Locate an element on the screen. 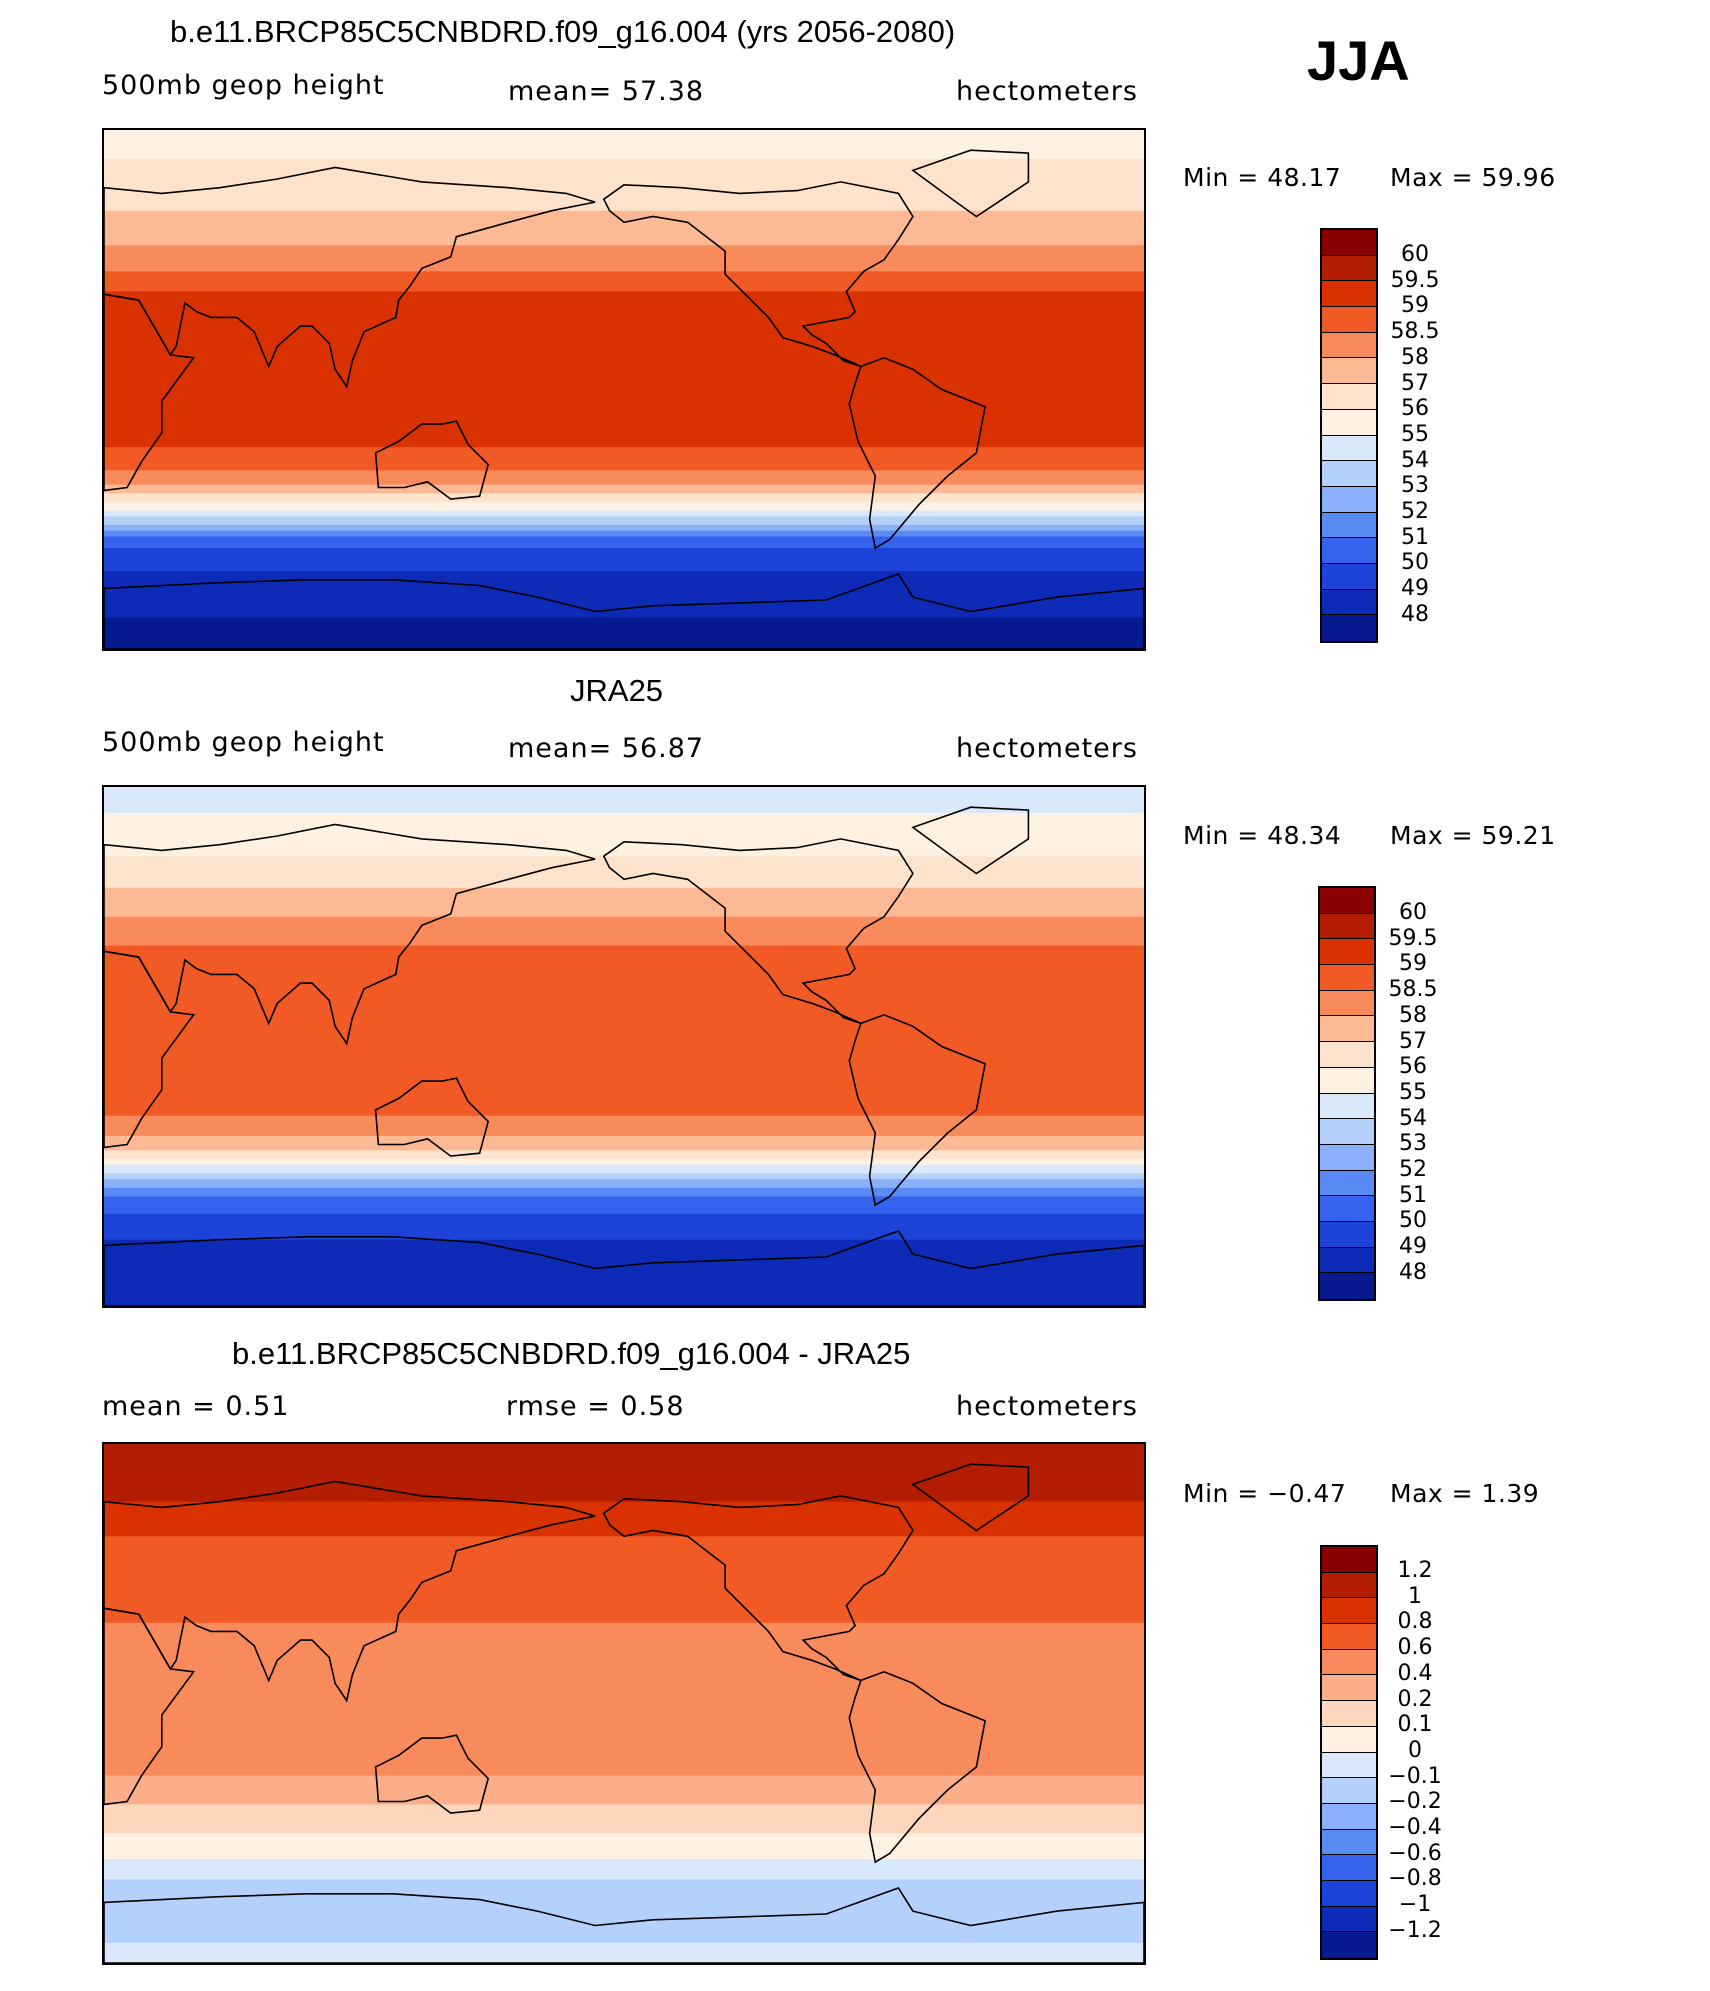  colorbar-tick-label: 0.8 is located at coordinates (1415, 1622).